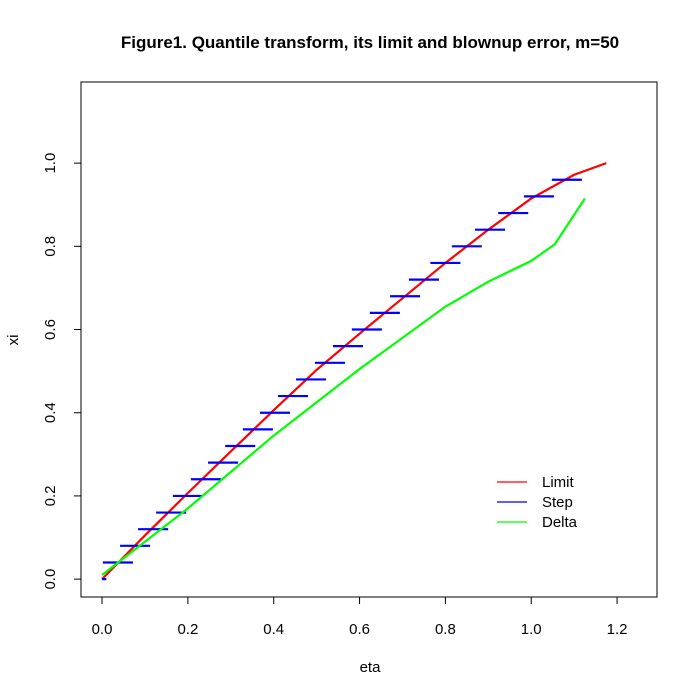 This screenshot has width=700, height=700. Describe the element at coordinates (50, 495) in the screenshot. I see `y-tick-label: 0.2` at that location.